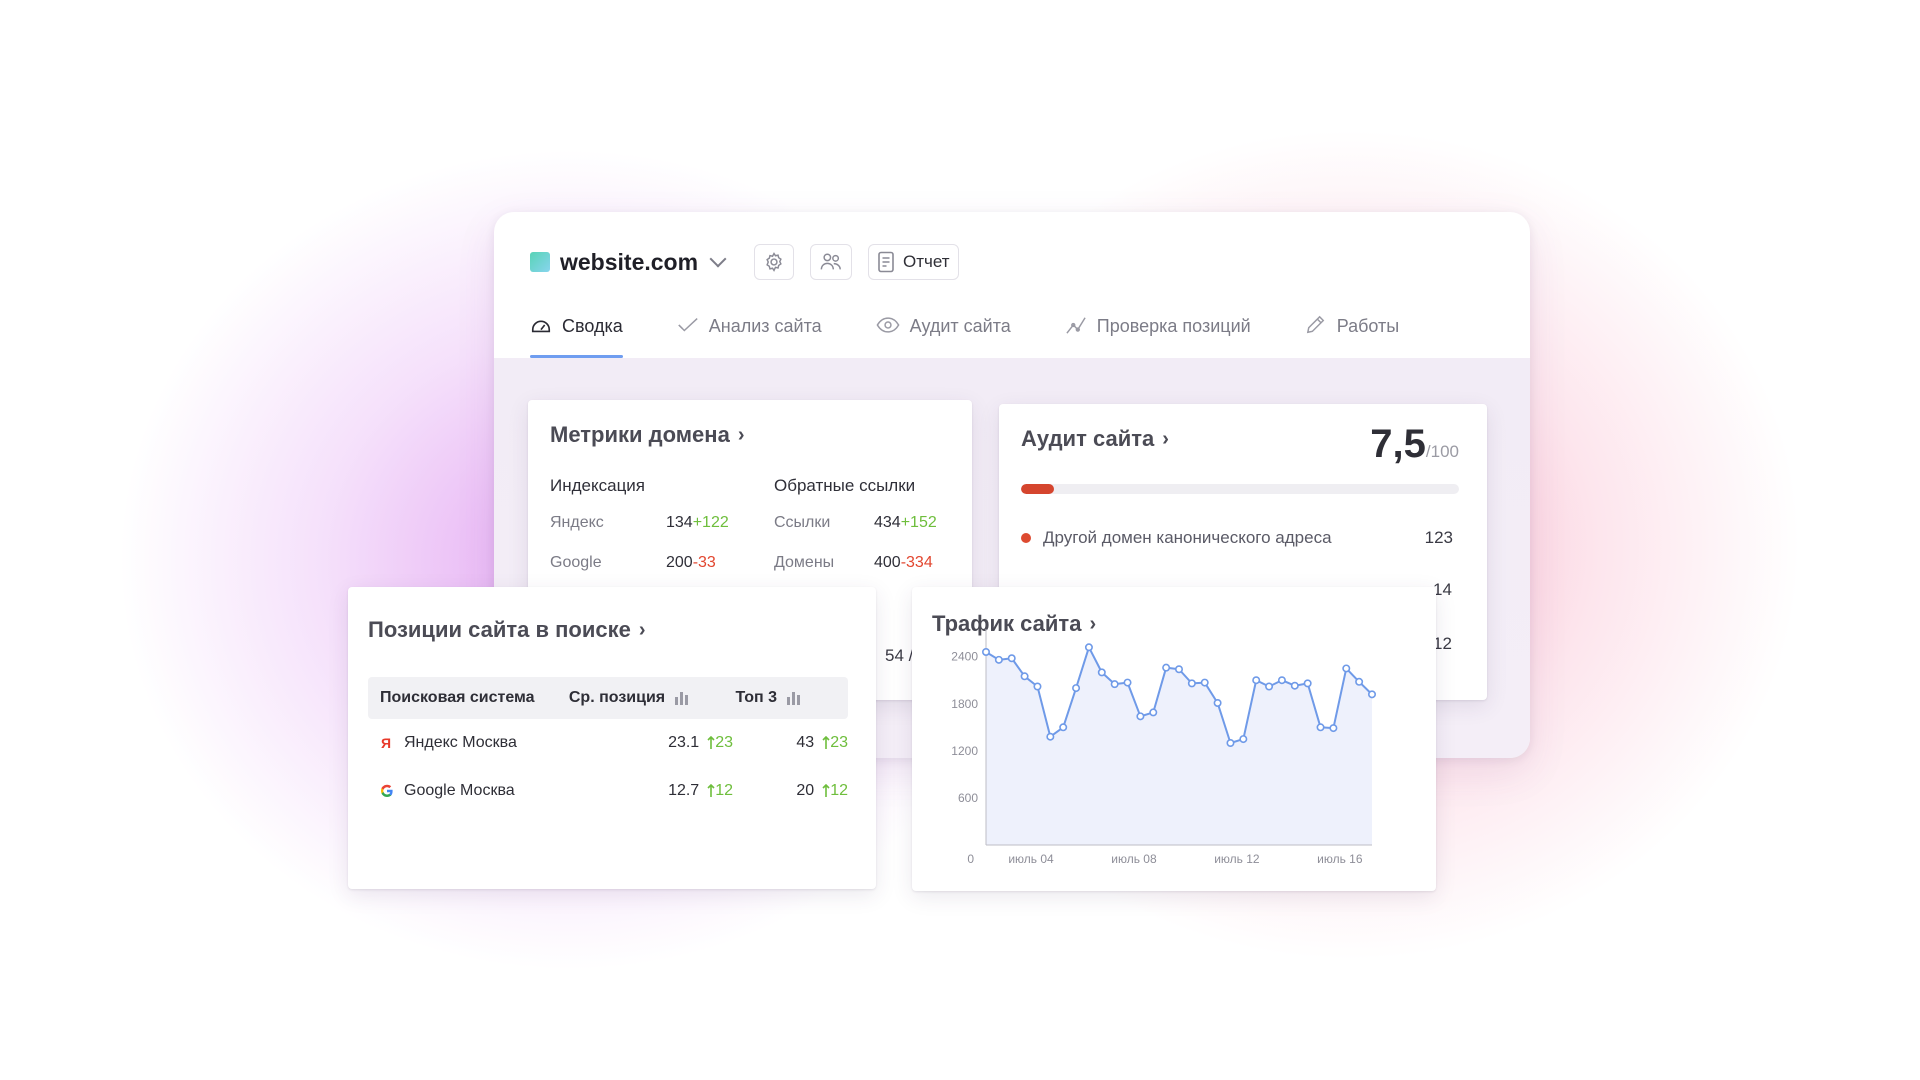 This screenshot has width=1920, height=1080. I want to click on audit-issue-count: 123, so click(1438, 537).